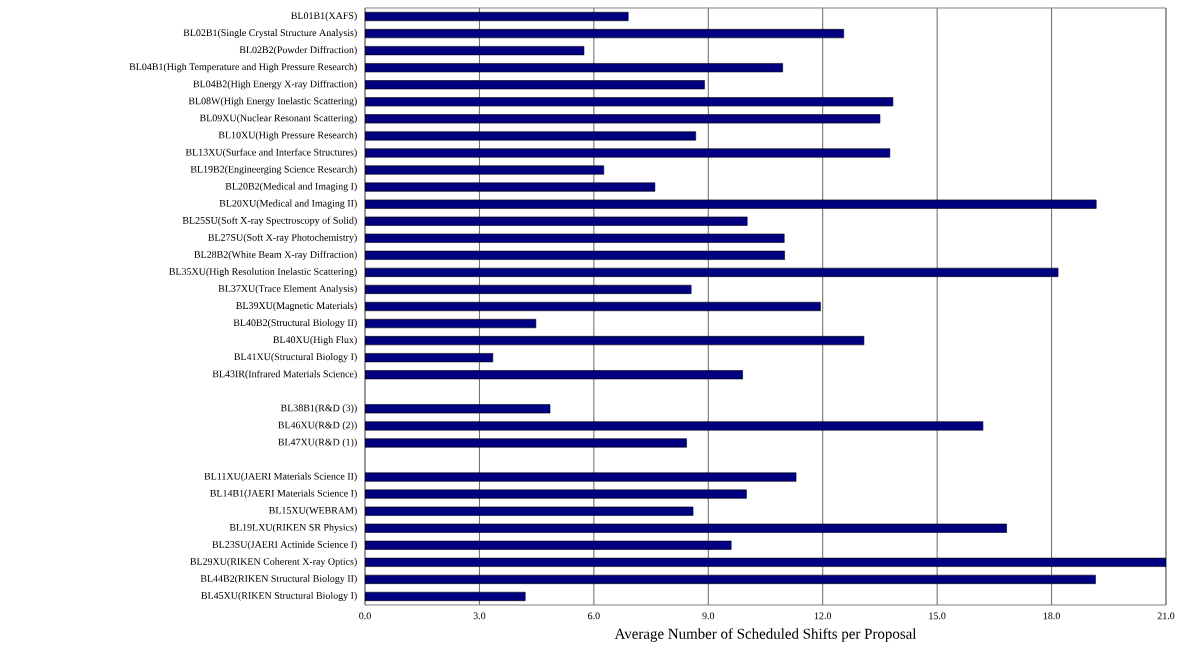  What do you see at coordinates (287, 289) in the screenshot?
I see `y-tick-label: BL37XU(Trace Element Analysis)` at bounding box center [287, 289].